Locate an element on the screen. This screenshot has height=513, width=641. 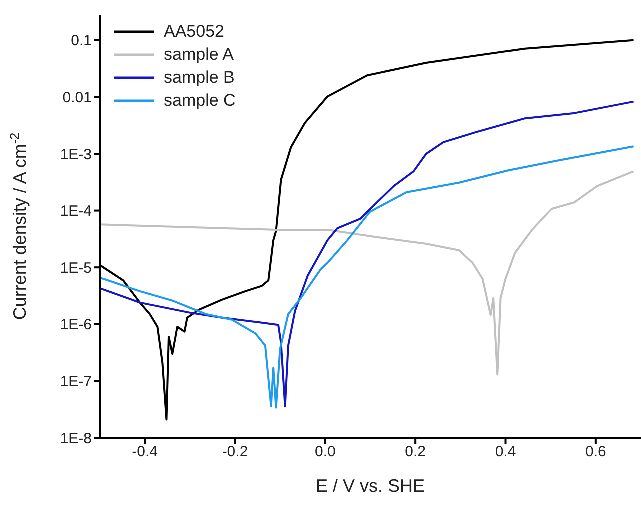
y-tick-label: 1E-7 is located at coordinates (76, 382).